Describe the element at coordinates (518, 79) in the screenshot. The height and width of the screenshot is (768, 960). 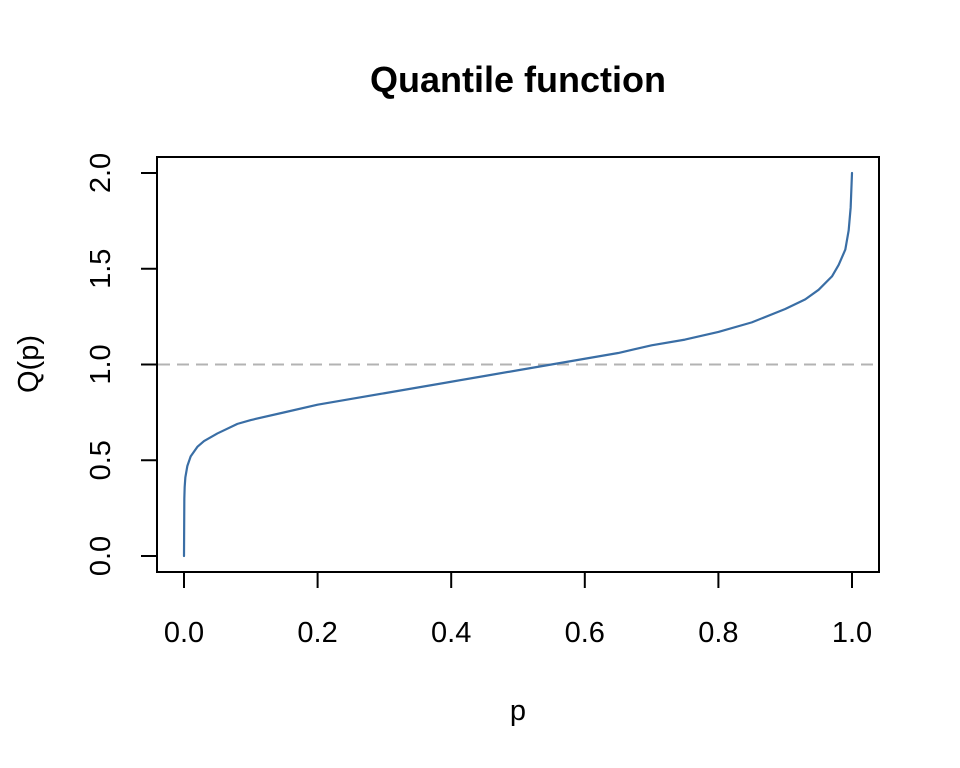
I see `chart-title: Quantile function` at that location.